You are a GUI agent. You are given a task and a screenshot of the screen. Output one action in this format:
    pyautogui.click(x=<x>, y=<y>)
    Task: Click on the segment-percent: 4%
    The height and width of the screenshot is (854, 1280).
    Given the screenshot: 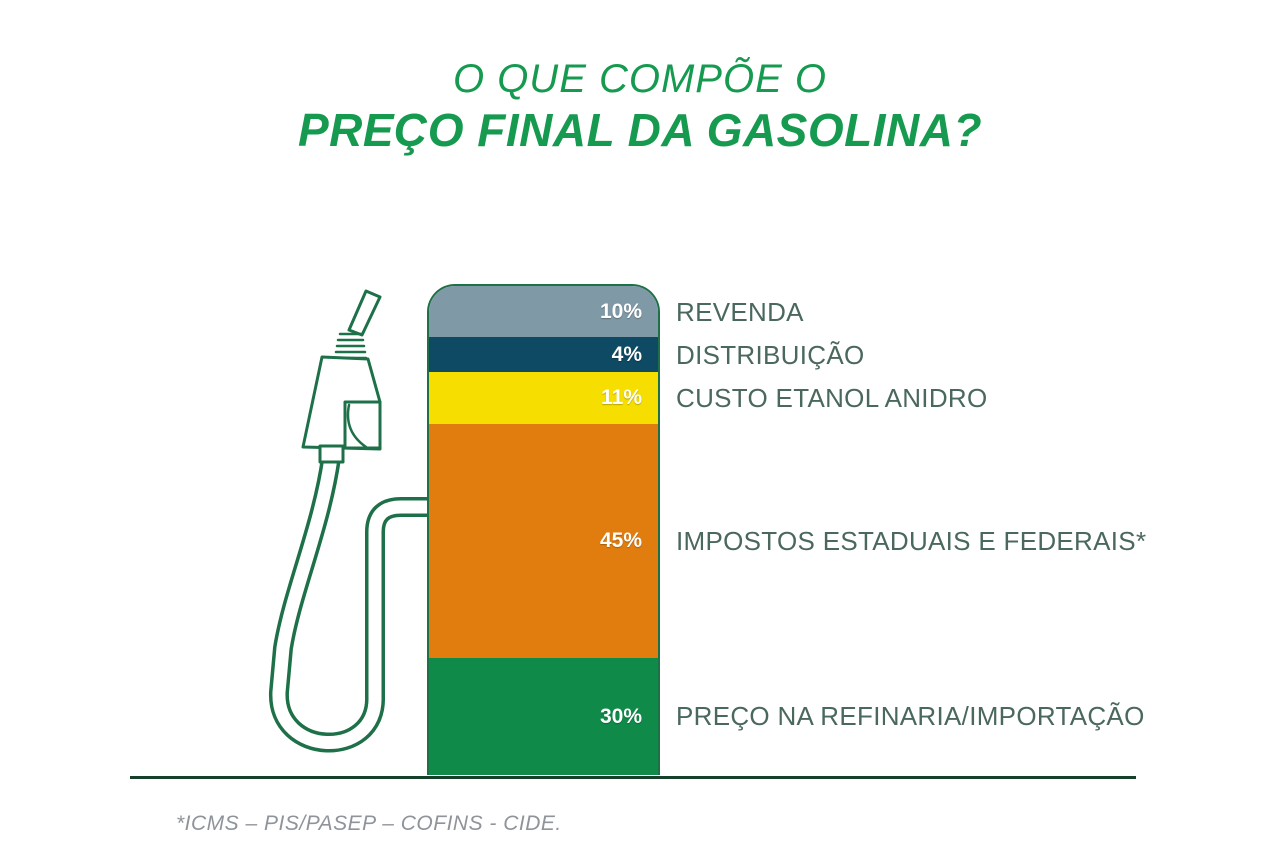 What is the action you would take?
    pyautogui.click(x=626, y=354)
    